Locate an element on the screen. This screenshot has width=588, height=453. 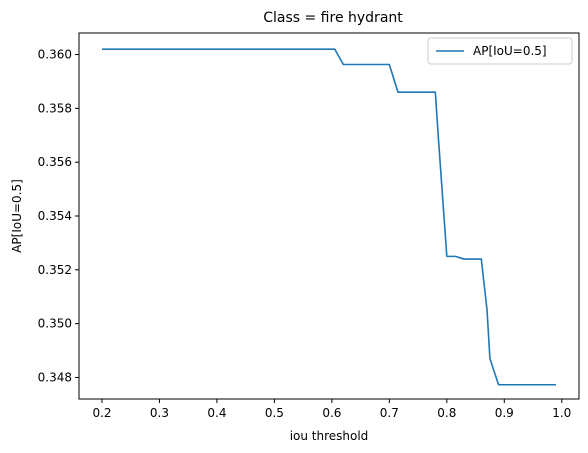
y-tick-label: 0.354 is located at coordinates (55, 216).